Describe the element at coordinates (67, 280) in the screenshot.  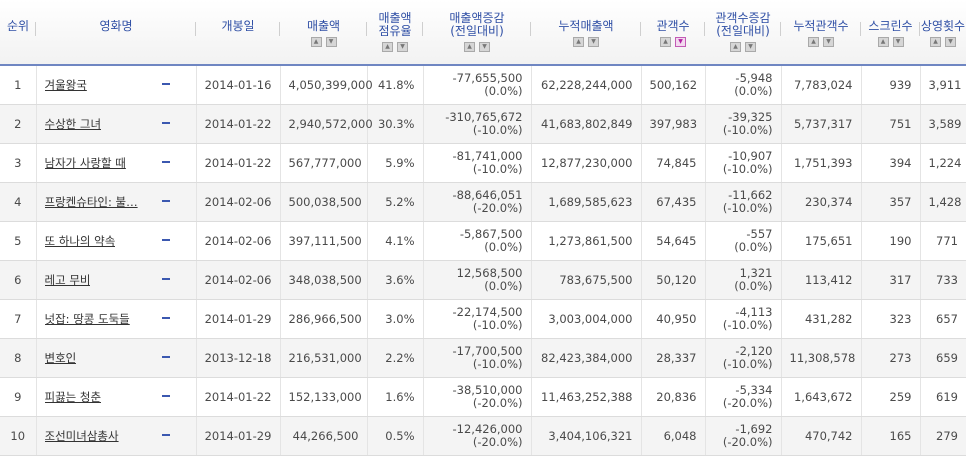
I see `movie-title-link: 레고 무비` at that location.